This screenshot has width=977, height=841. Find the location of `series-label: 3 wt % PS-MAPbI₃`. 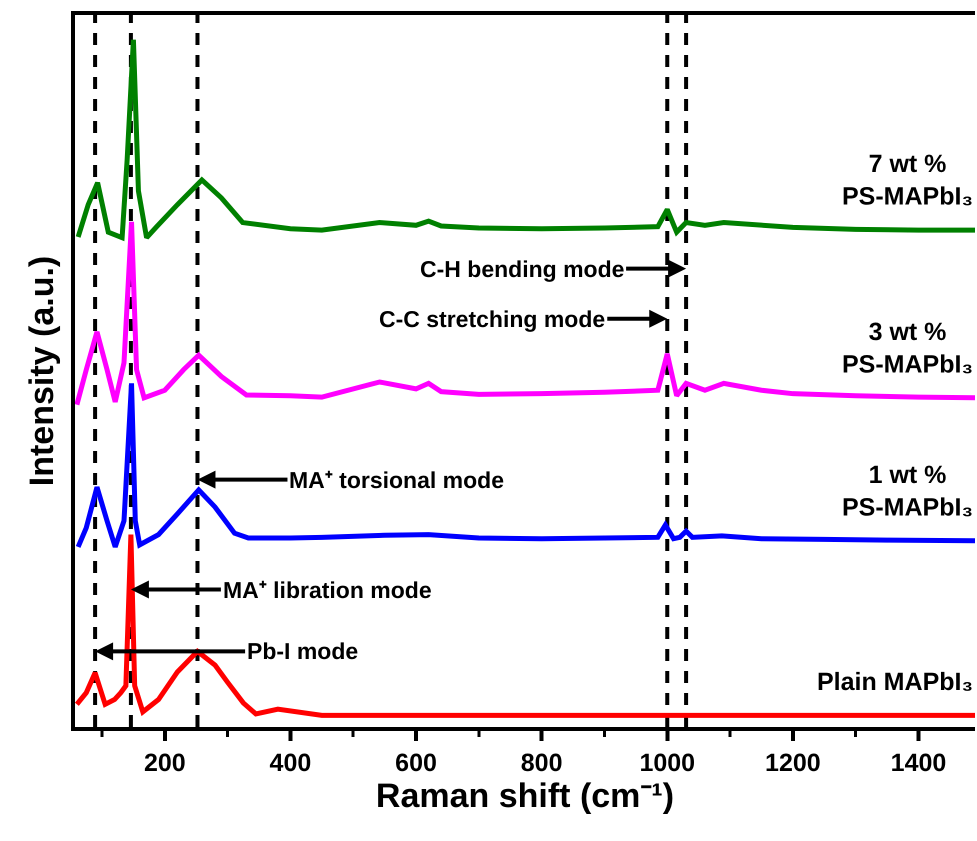

series-label: 3 wt % PS-MAPbI₃ is located at coordinates (908, 348).